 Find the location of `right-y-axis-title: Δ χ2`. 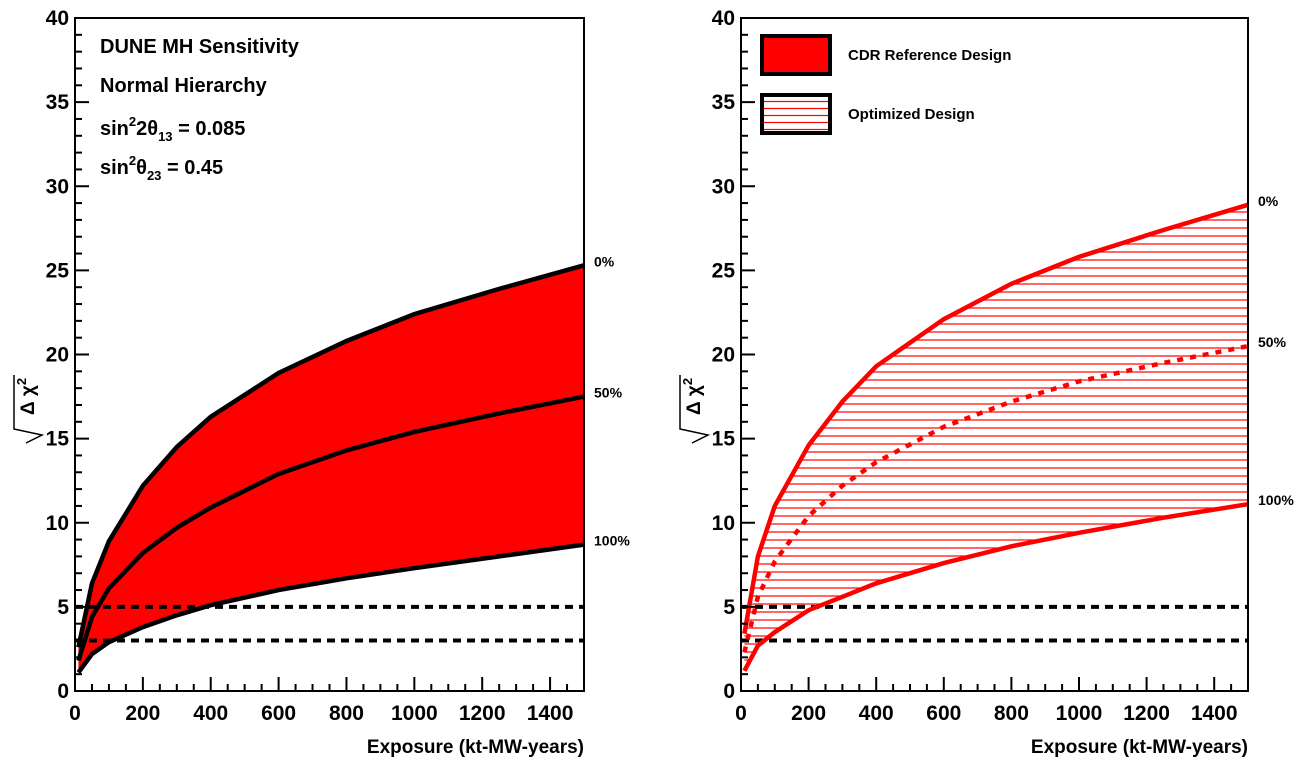

right-y-axis-title: Δ χ2 is located at coordinates (694, 409).